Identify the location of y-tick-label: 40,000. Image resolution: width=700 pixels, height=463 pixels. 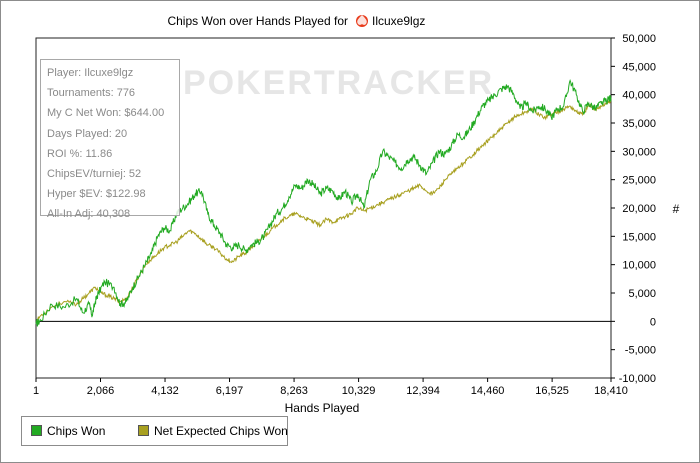
(639, 96).